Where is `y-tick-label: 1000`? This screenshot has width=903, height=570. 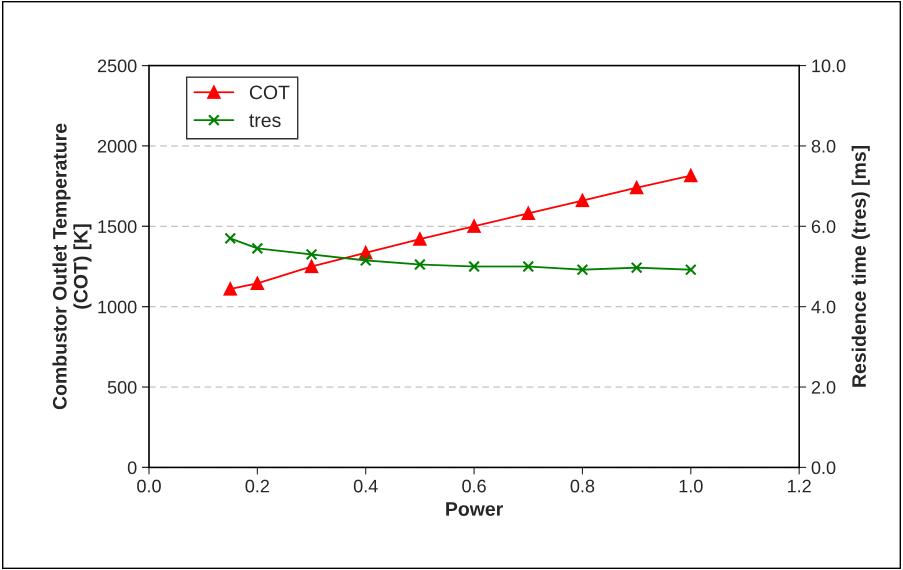 y-tick-label: 1000 is located at coordinates (117, 307).